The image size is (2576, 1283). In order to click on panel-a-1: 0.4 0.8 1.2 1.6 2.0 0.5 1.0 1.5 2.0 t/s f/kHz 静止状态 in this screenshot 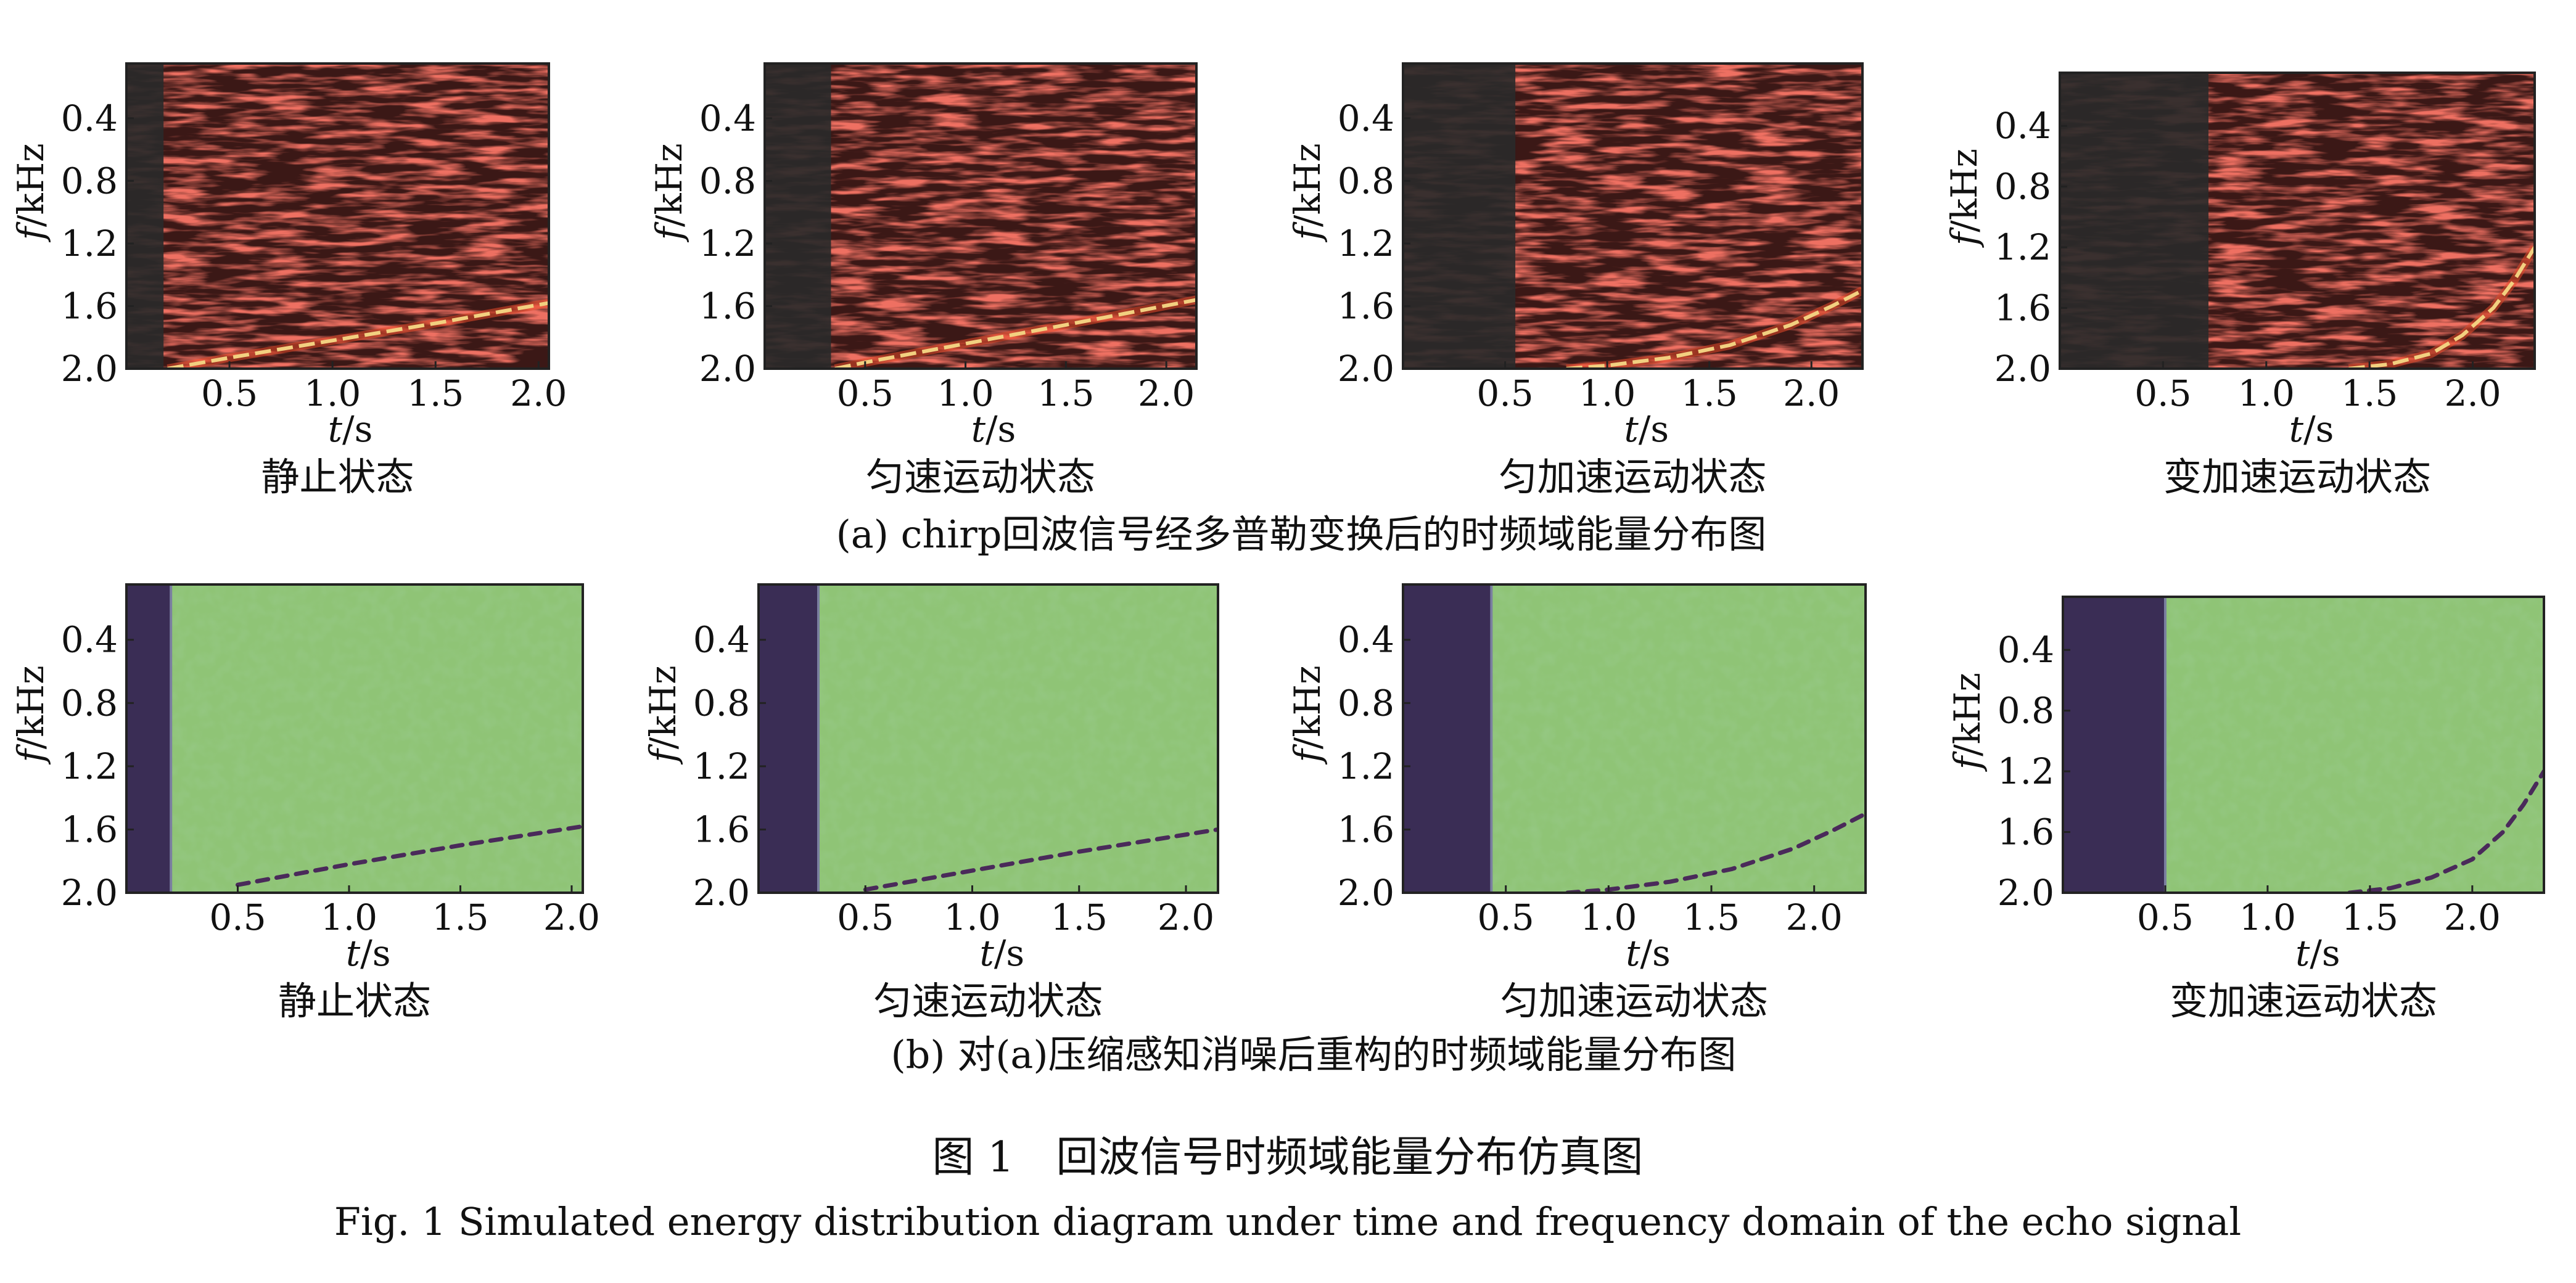, I will do `click(288, 280)`.